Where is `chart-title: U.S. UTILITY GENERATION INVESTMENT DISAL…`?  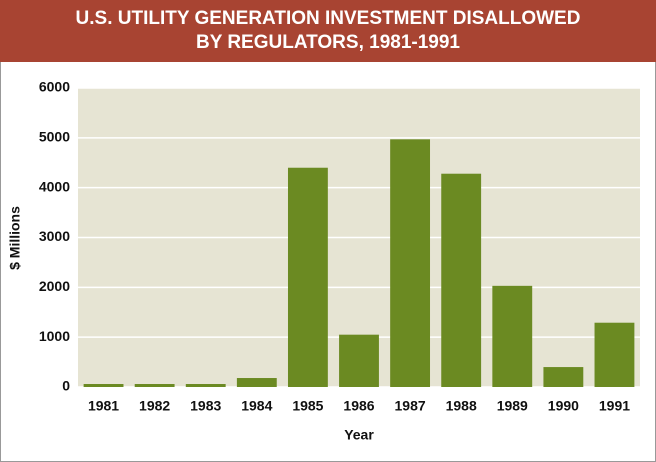
chart-title: U.S. UTILITY GENERATION INVESTMENT DISAL… is located at coordinates (328, 18).